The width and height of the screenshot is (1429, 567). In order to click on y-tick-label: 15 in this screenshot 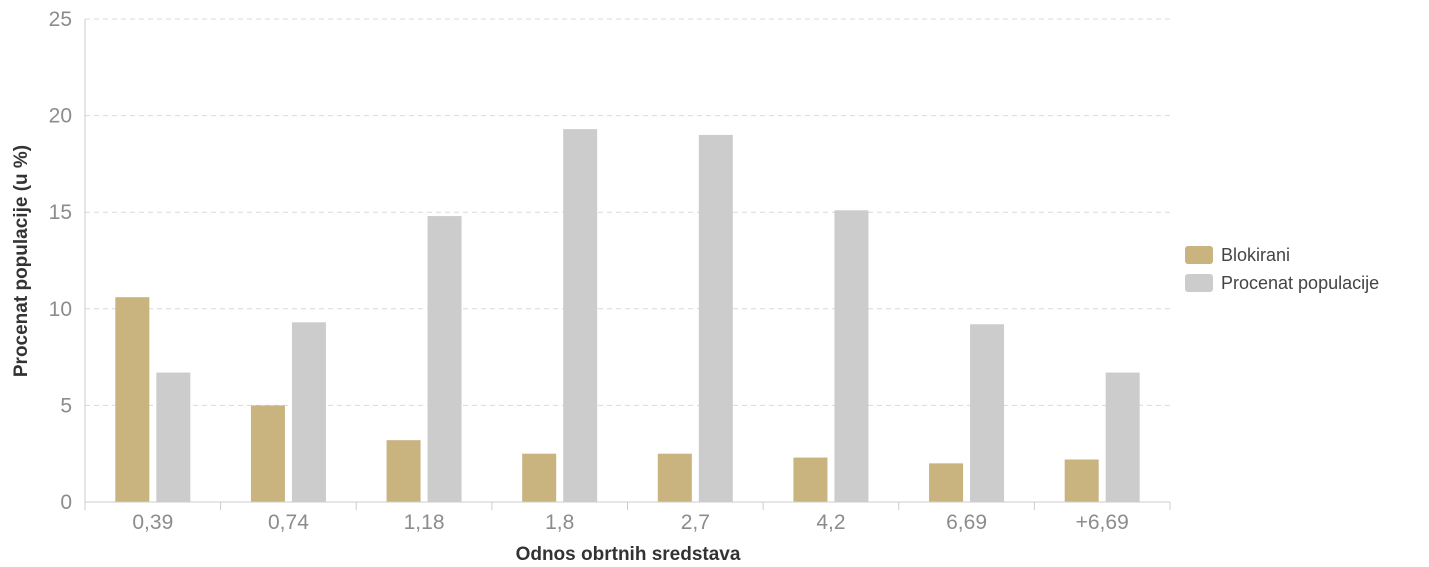, I will do `click(60, 212)`.